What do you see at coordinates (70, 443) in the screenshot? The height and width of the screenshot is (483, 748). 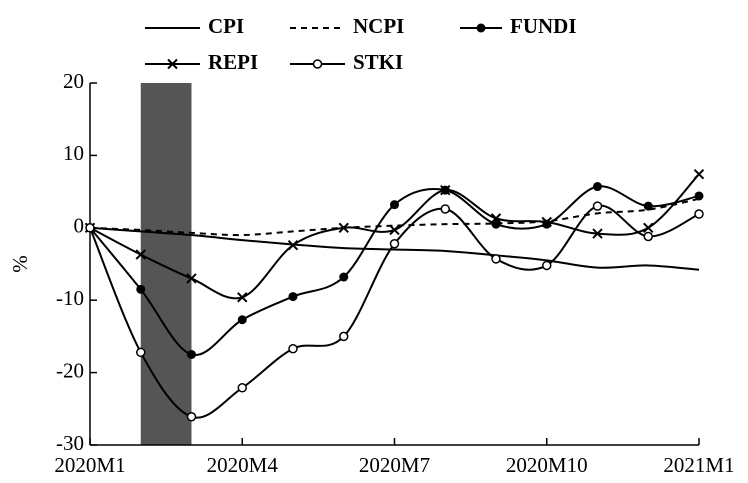 I see `y-tick-label: -30` at bounding box center [70, 443].